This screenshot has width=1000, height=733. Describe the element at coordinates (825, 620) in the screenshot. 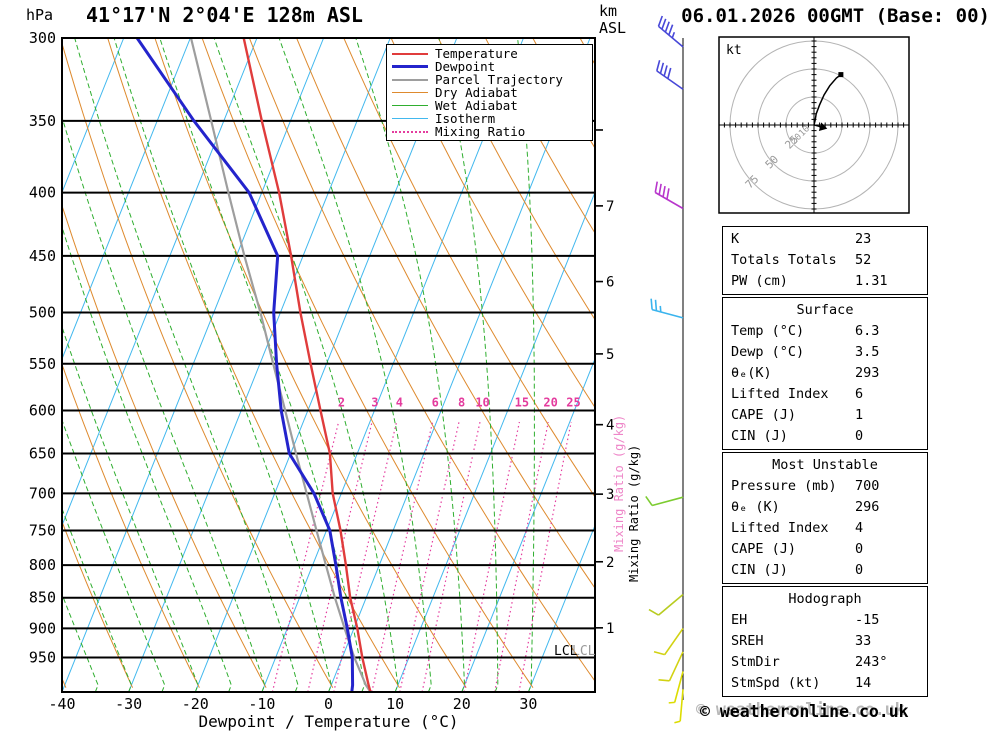

I see `stat-row: EH -15` at that location.